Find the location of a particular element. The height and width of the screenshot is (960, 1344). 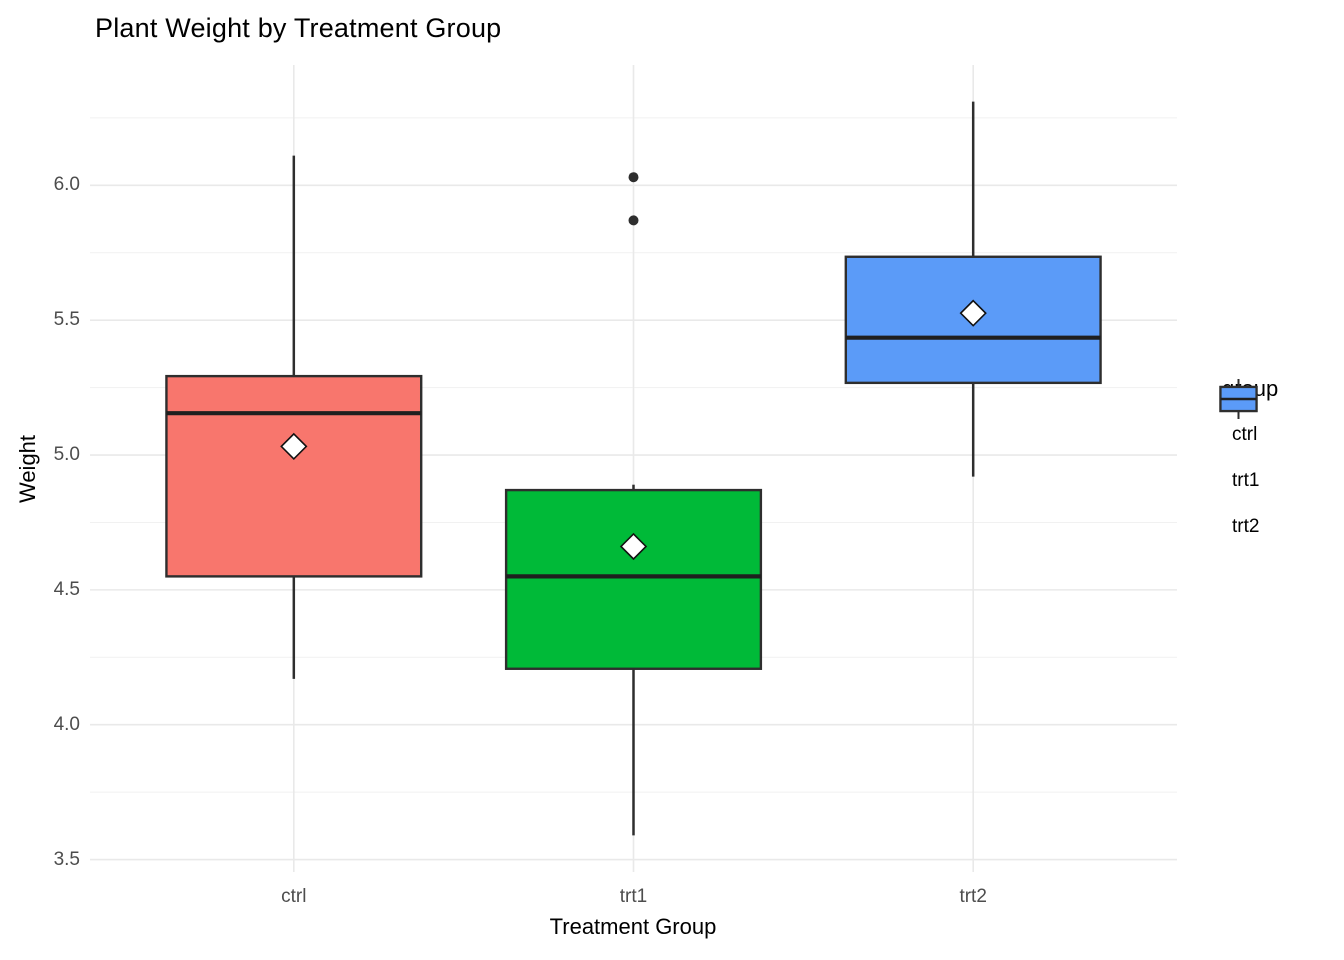

legend-entries: ctrl trt1 trt2 is located at coordinates (1279, 464).